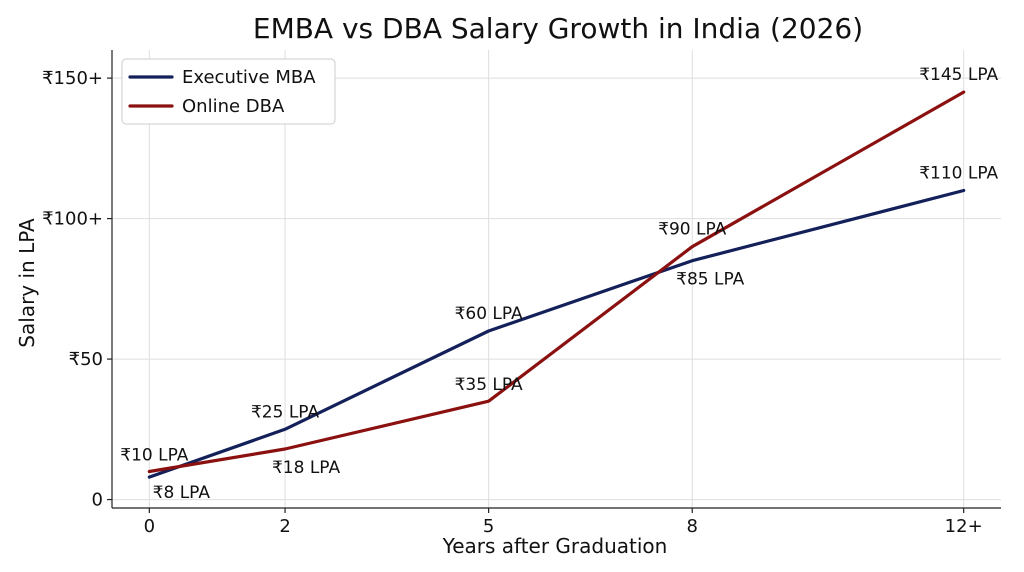 This screenshot has height=572, width=1024. Describe the element at coordinates (97, 500) in the screenshot. I see `y-tick-label: 0` at that location.